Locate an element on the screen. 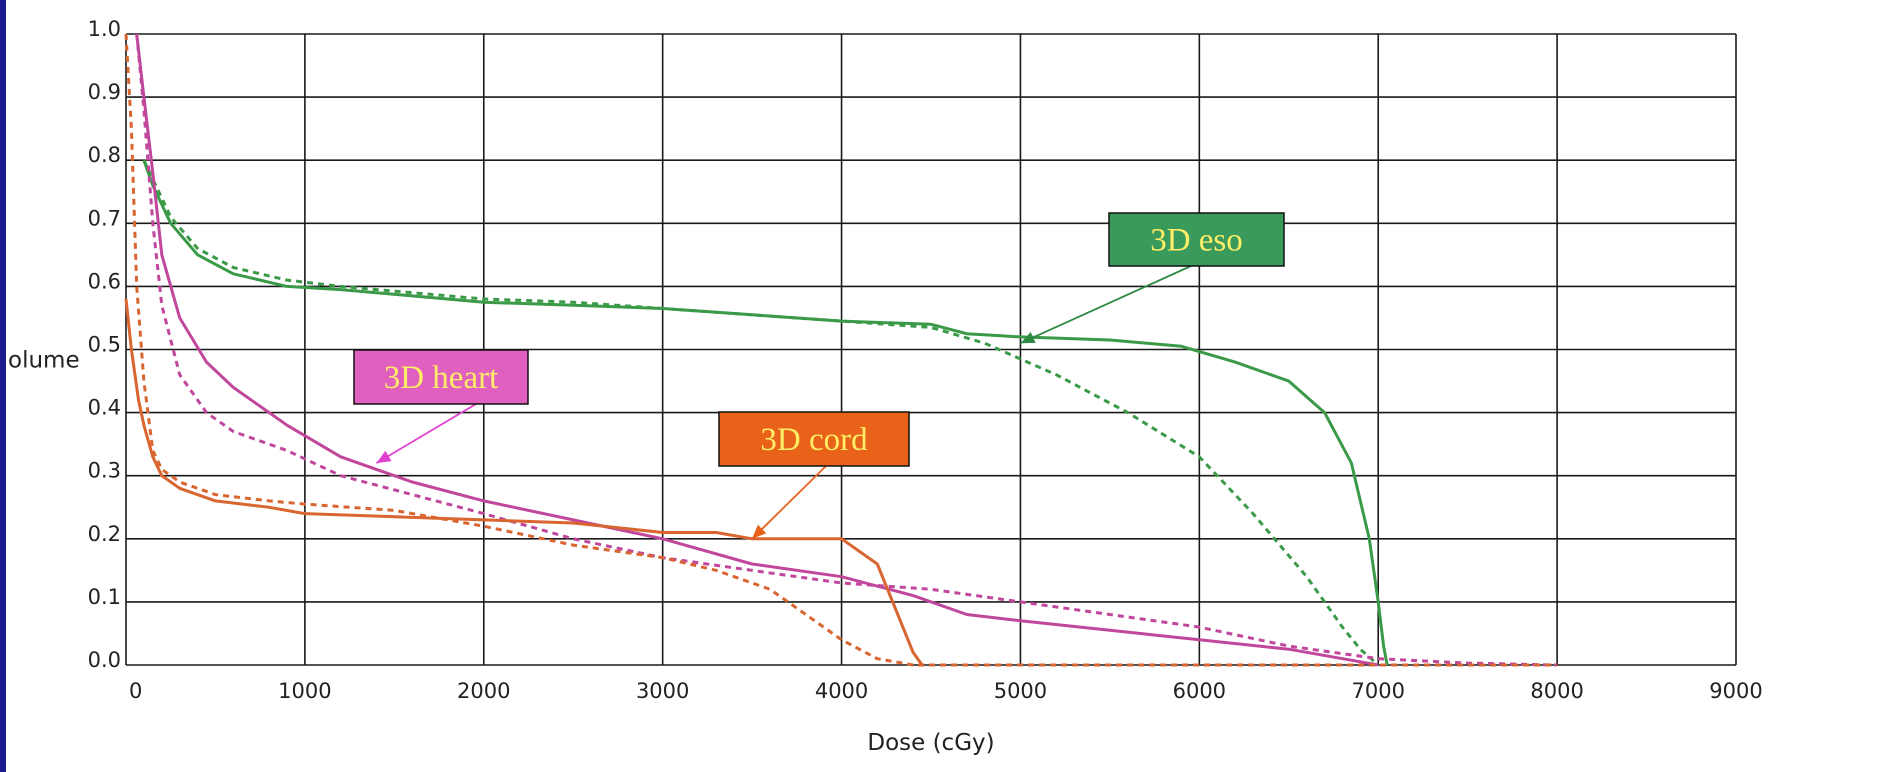 The width and height of the screenshot is (1900, 772). x-tick-label: 4000 is located at coordinates (841, 691).